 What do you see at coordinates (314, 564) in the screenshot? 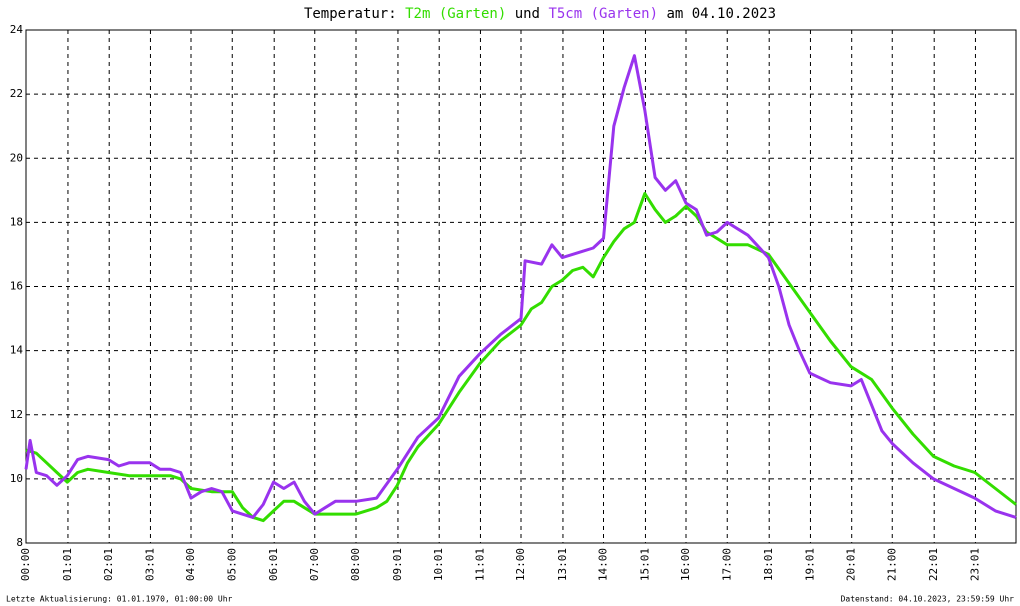
I see `x-tick-label: 07:00` at bounding box center [314, 564].